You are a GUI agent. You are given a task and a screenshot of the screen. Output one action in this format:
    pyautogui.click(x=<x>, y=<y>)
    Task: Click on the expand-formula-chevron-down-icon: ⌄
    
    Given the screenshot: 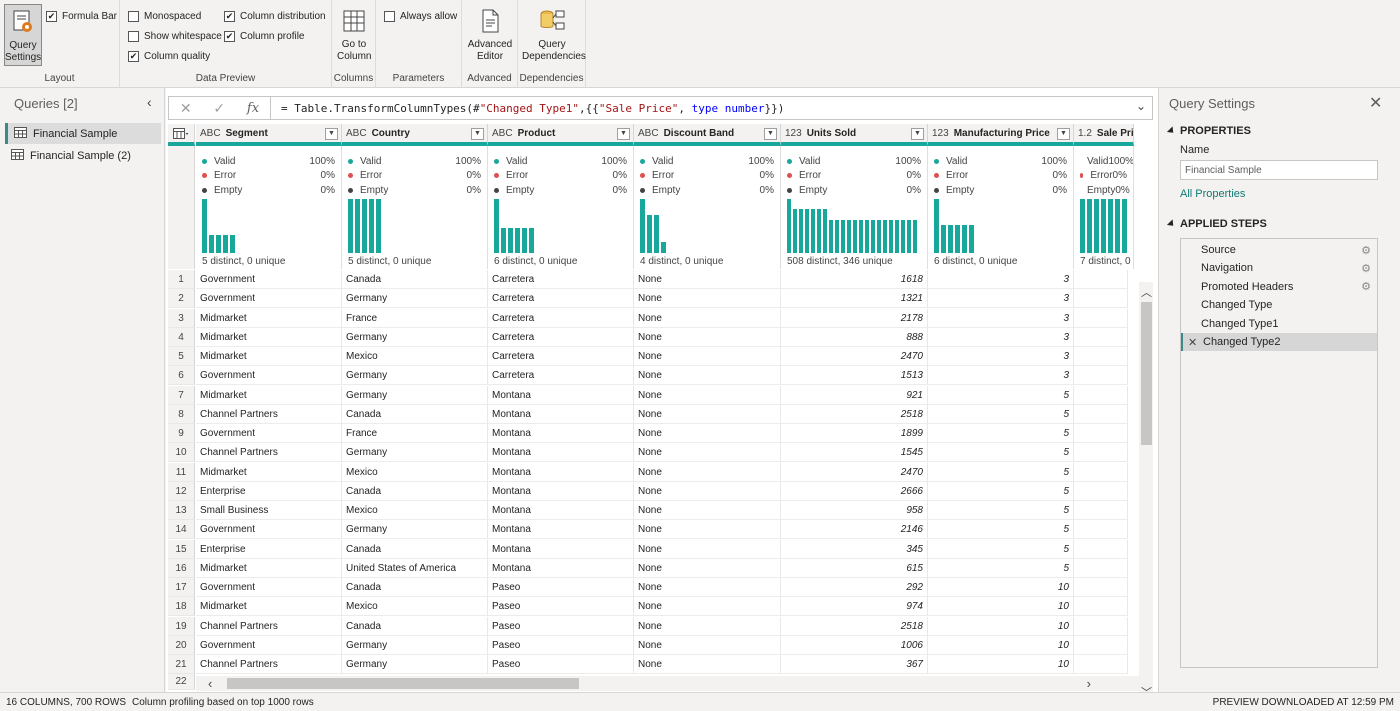 What is the action you would take?
    pyautogui.click(x=1140, y=106)
    